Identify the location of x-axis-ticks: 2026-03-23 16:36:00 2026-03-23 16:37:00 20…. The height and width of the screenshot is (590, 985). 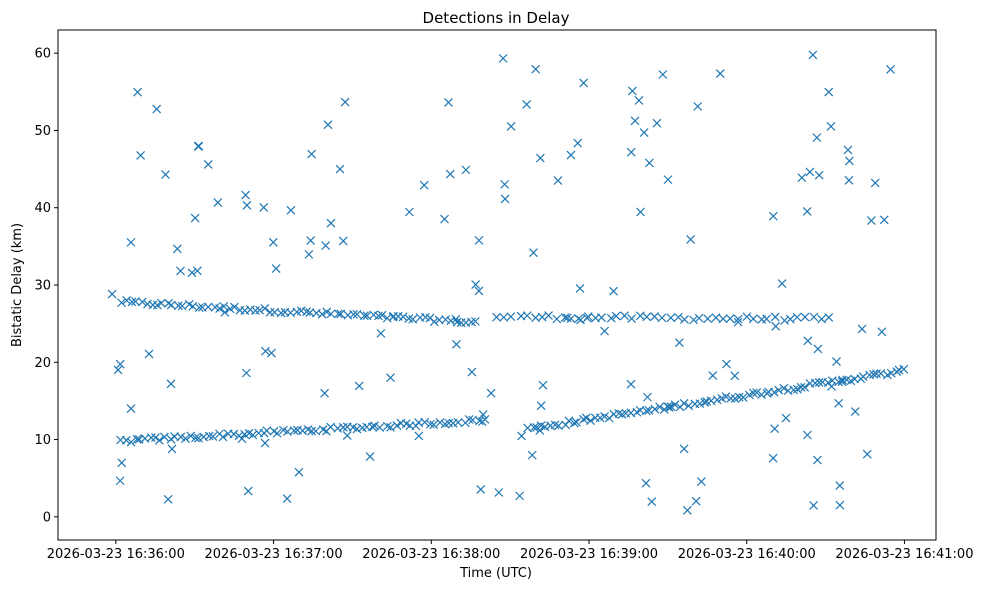
(510, 551).